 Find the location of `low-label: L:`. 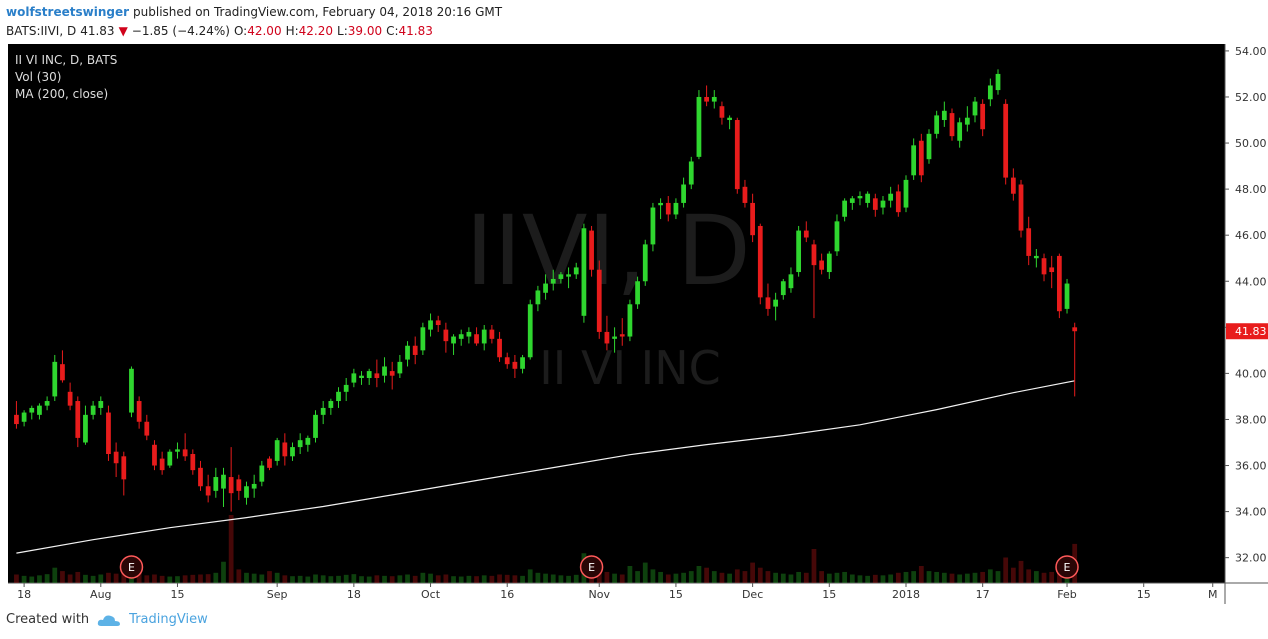

low-label: L: is located at coordinates (342, 31).